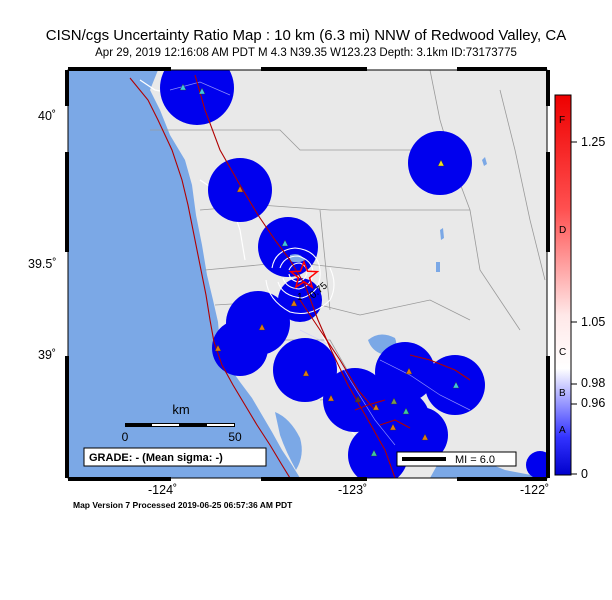  Describe the element at coordinates (593, 403) in the screenshot. I see `colorbar-tick-0-96: 0.96` at that location.